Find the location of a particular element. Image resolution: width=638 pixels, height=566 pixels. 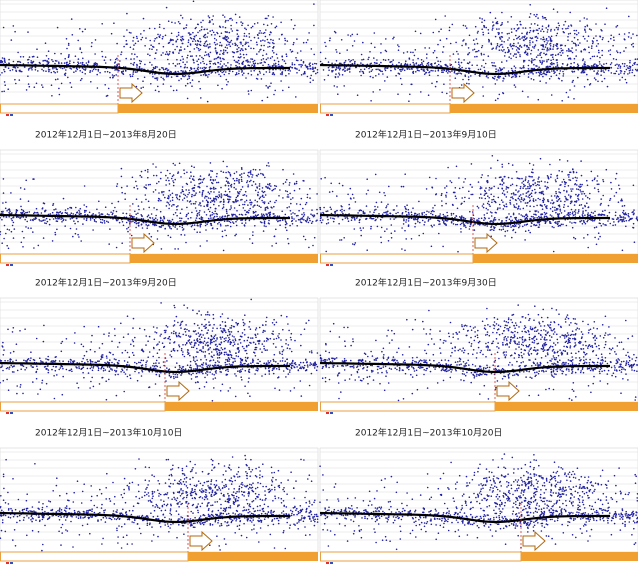

scatter-dots is located at coordinates (478, 204).